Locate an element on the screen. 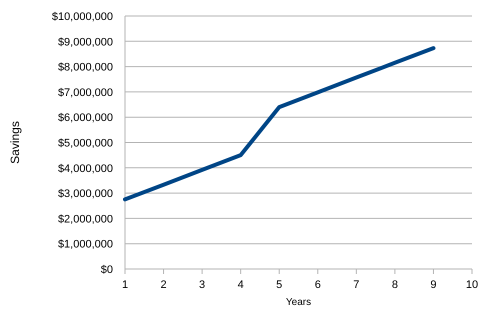 The image size is (500, 320). y-tick-label: $3,000,000 is located at coordinates (85, 194).